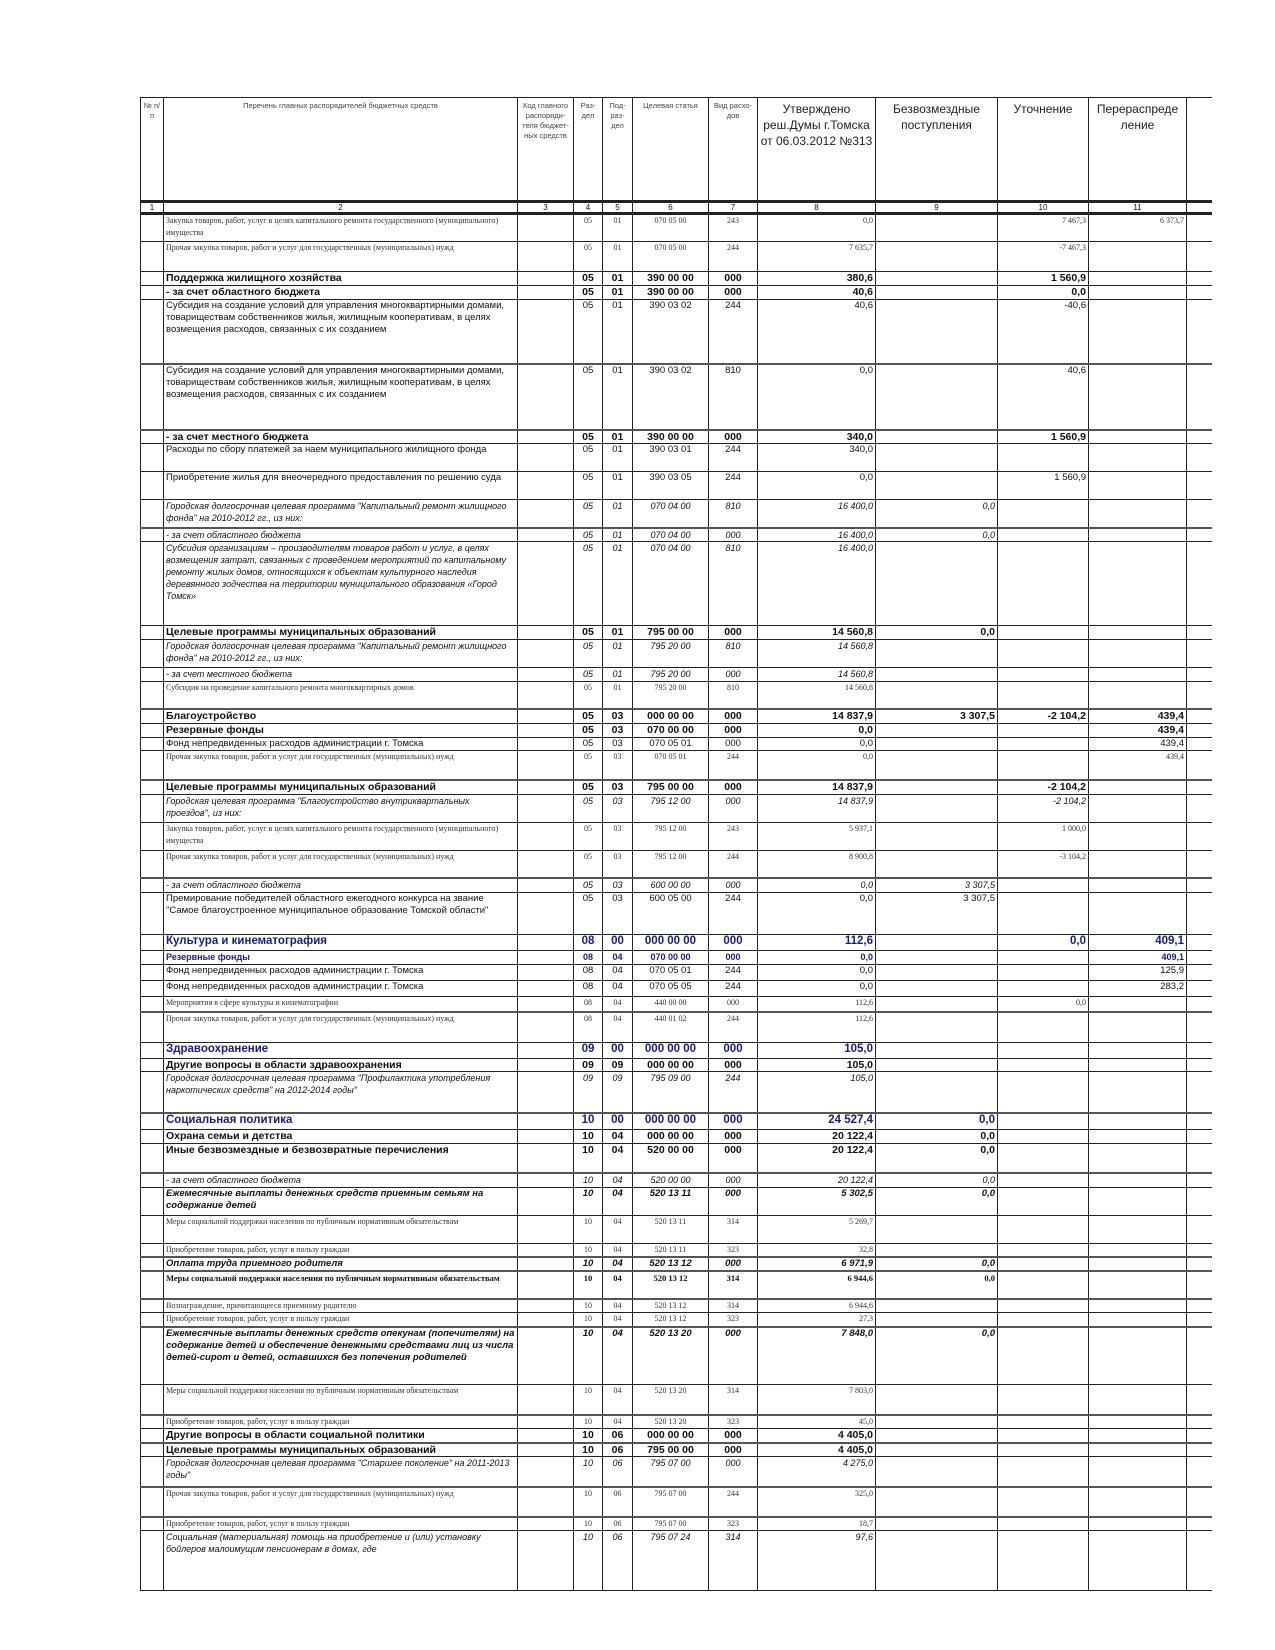  Describe the element at coordinates (670, 1560) in the screenshot. I see `target-article: 795 07 24` at that location.